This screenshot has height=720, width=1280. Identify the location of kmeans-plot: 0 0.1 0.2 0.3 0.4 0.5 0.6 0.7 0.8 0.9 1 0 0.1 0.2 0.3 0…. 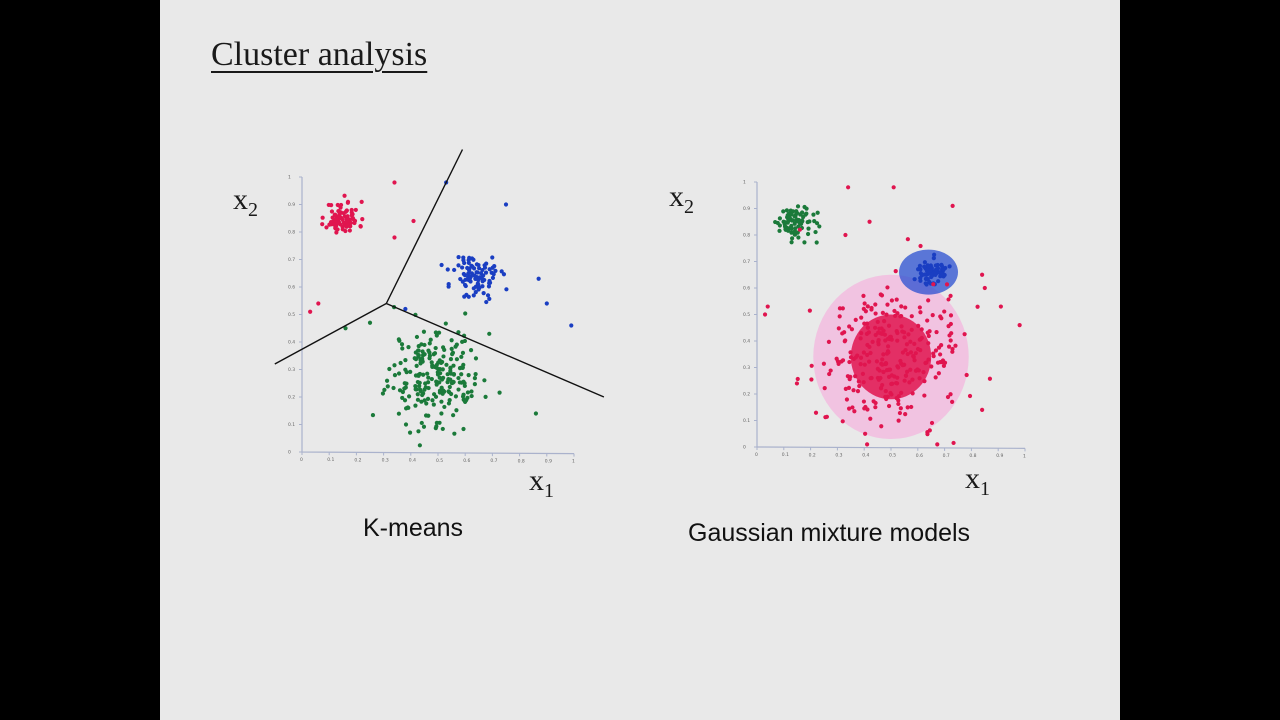
(439, 307).